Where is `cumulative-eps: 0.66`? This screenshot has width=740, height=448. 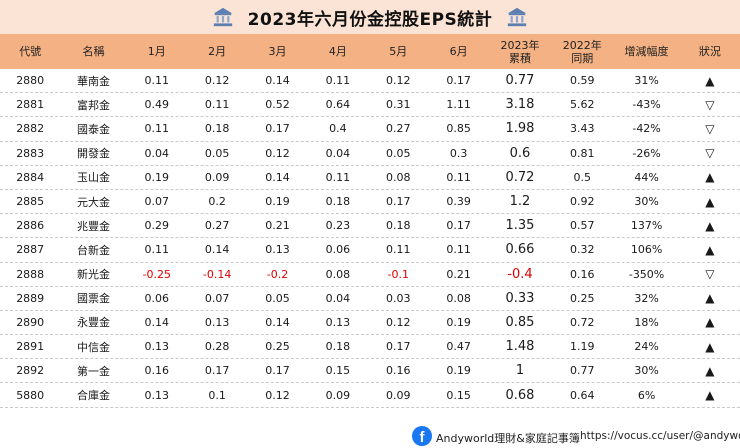 cumulative-eps: 0.66 is located at coordinates (520, 250).